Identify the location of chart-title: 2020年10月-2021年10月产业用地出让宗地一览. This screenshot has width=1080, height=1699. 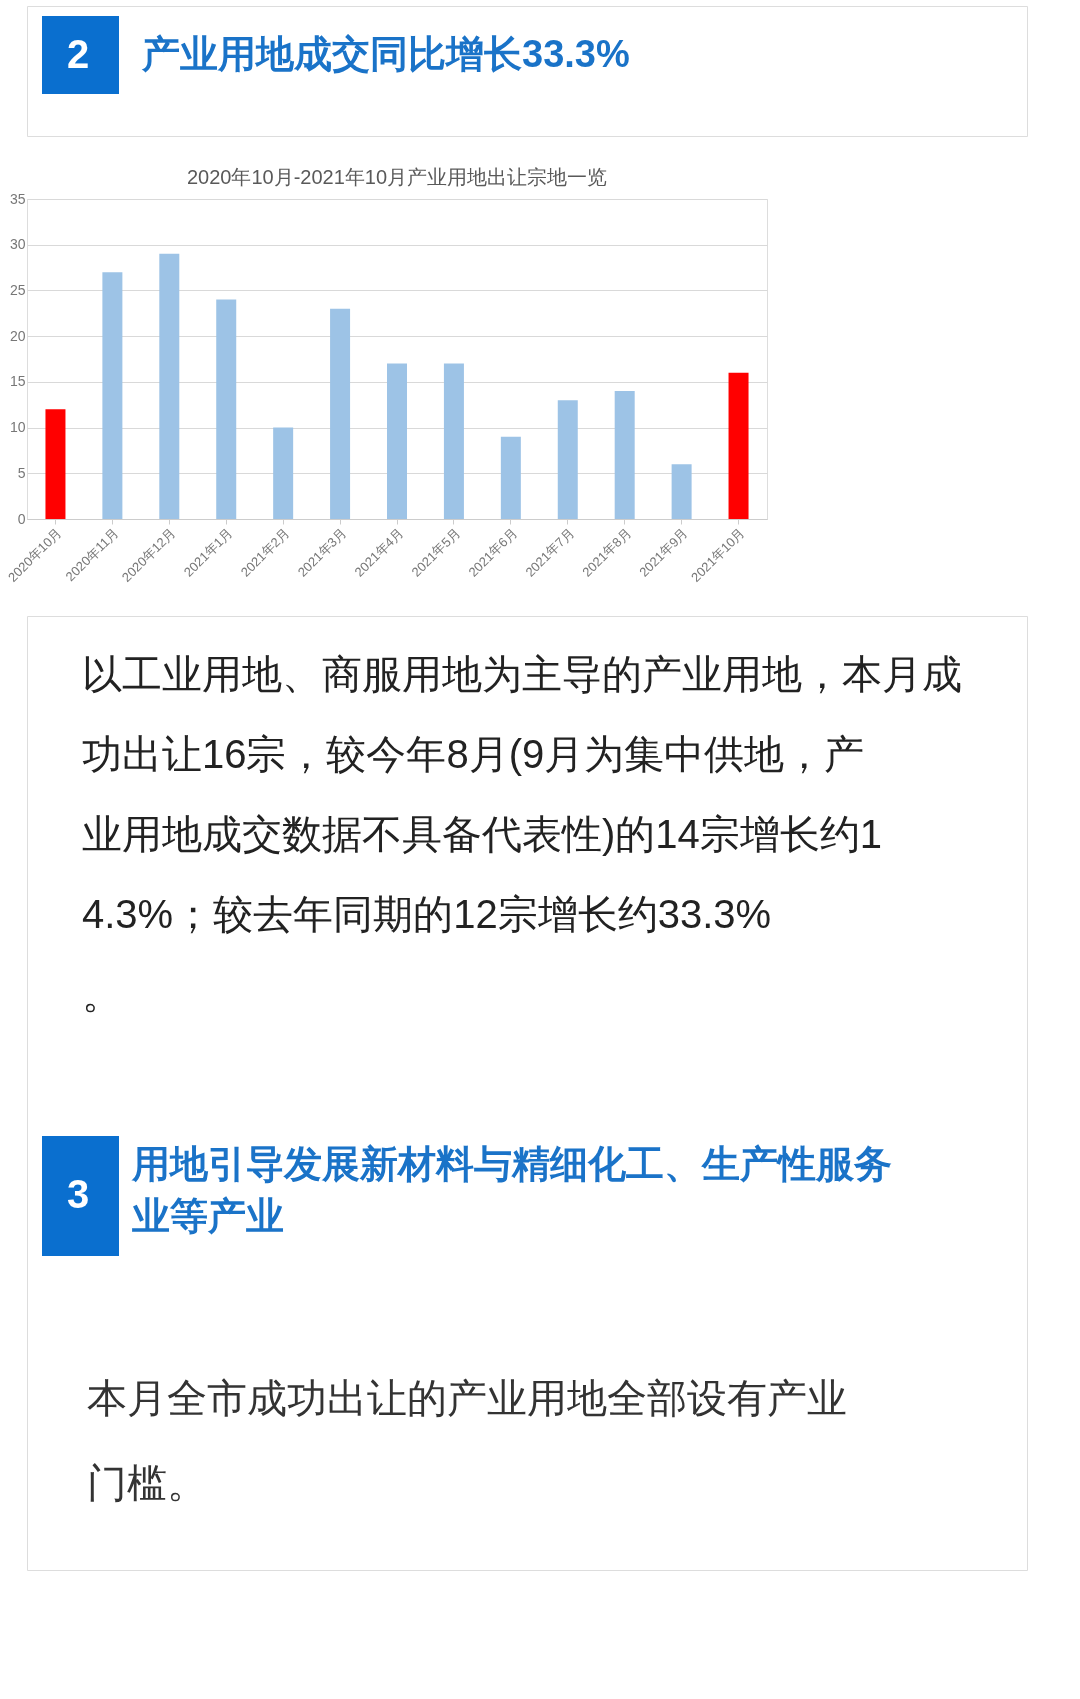
(397, 177).